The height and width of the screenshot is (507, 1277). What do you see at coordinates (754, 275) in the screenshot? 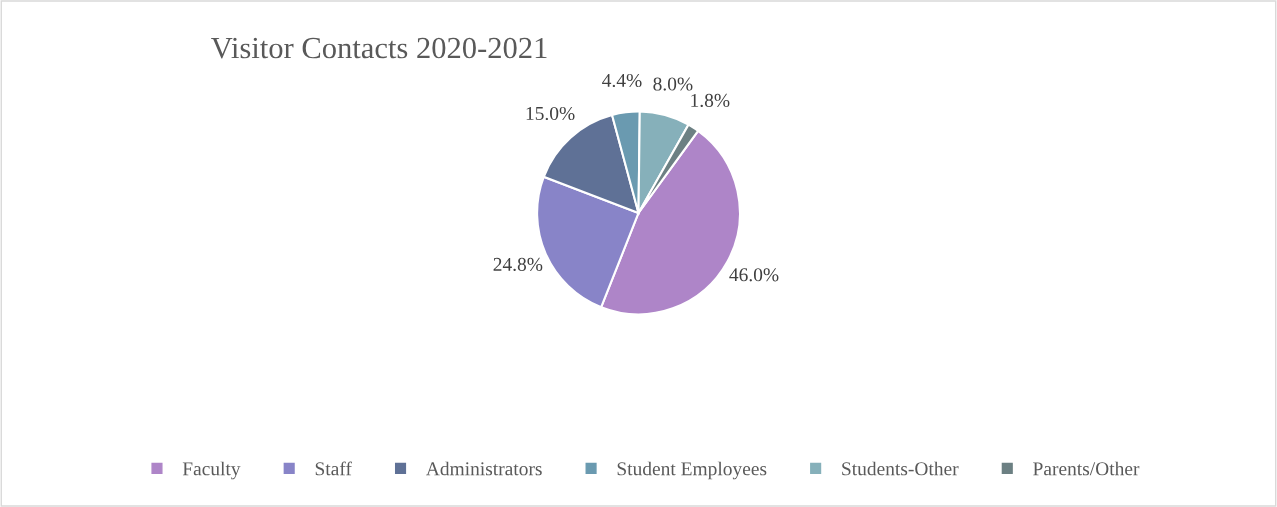
I see `data-label: 46.0%` at bounding box center [754, 275].